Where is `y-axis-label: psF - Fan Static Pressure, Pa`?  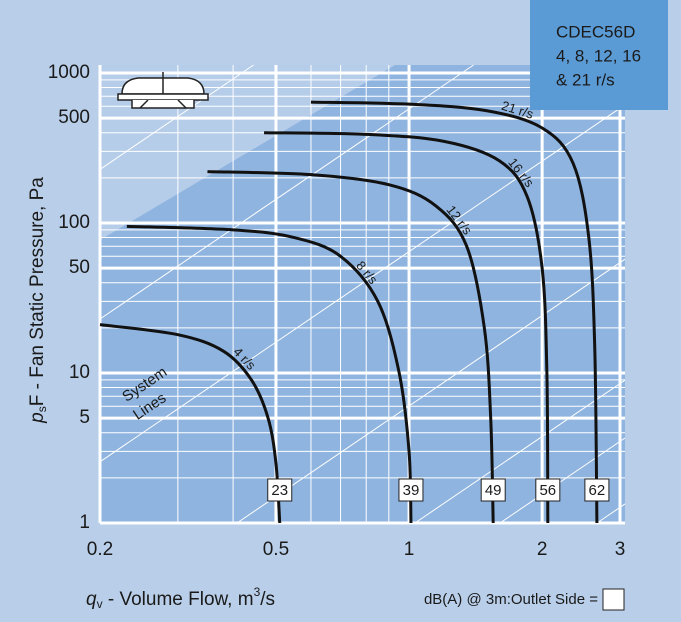 y-axis-label: psF - Fan Static Pressure, Pa is located at coordinates (38, 300).